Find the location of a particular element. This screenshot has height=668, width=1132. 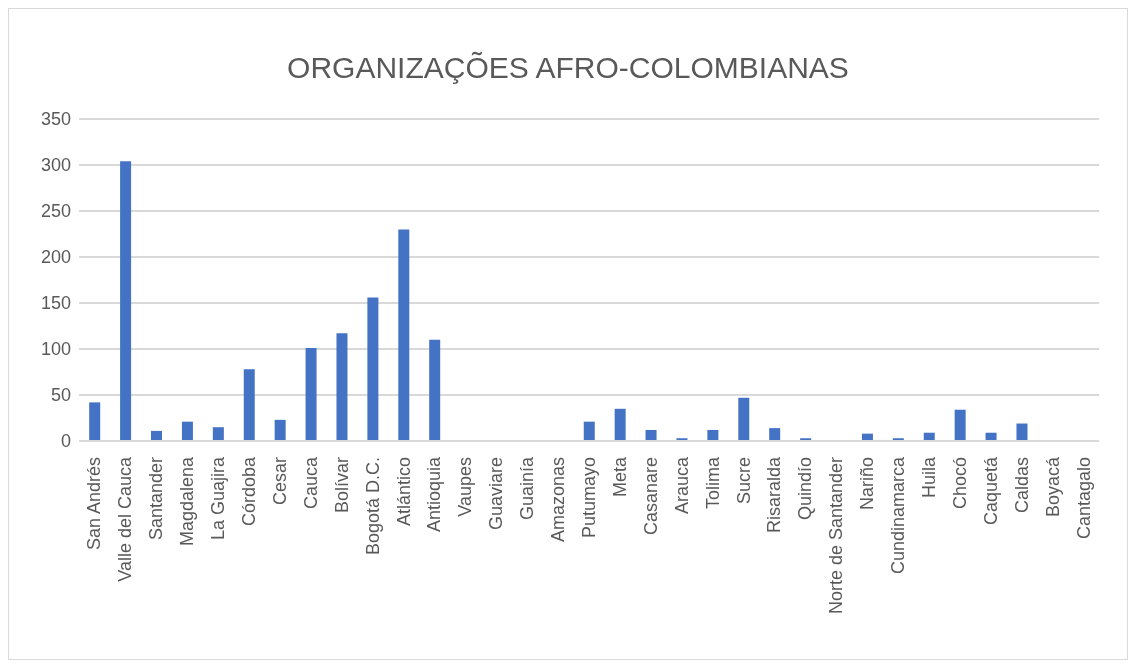

x-tick-label: Antioquia is located at coordinates (434, 494).